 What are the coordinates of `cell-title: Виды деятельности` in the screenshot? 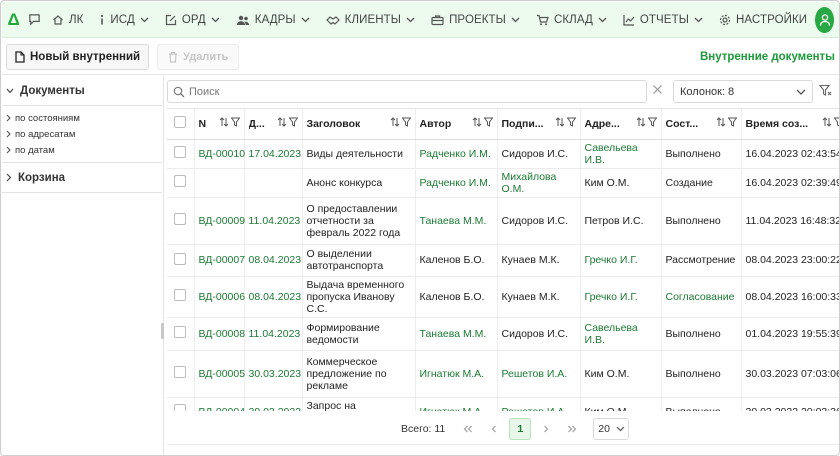 It's located at (359, 154).